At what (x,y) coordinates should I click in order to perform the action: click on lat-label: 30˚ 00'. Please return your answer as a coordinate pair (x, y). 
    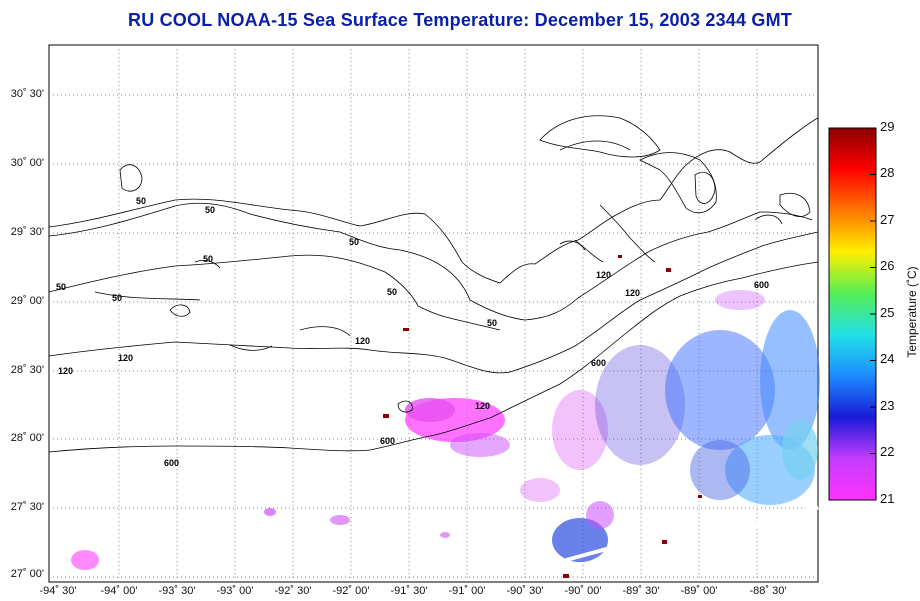
    Looking at the image, I should click on (27, 163).